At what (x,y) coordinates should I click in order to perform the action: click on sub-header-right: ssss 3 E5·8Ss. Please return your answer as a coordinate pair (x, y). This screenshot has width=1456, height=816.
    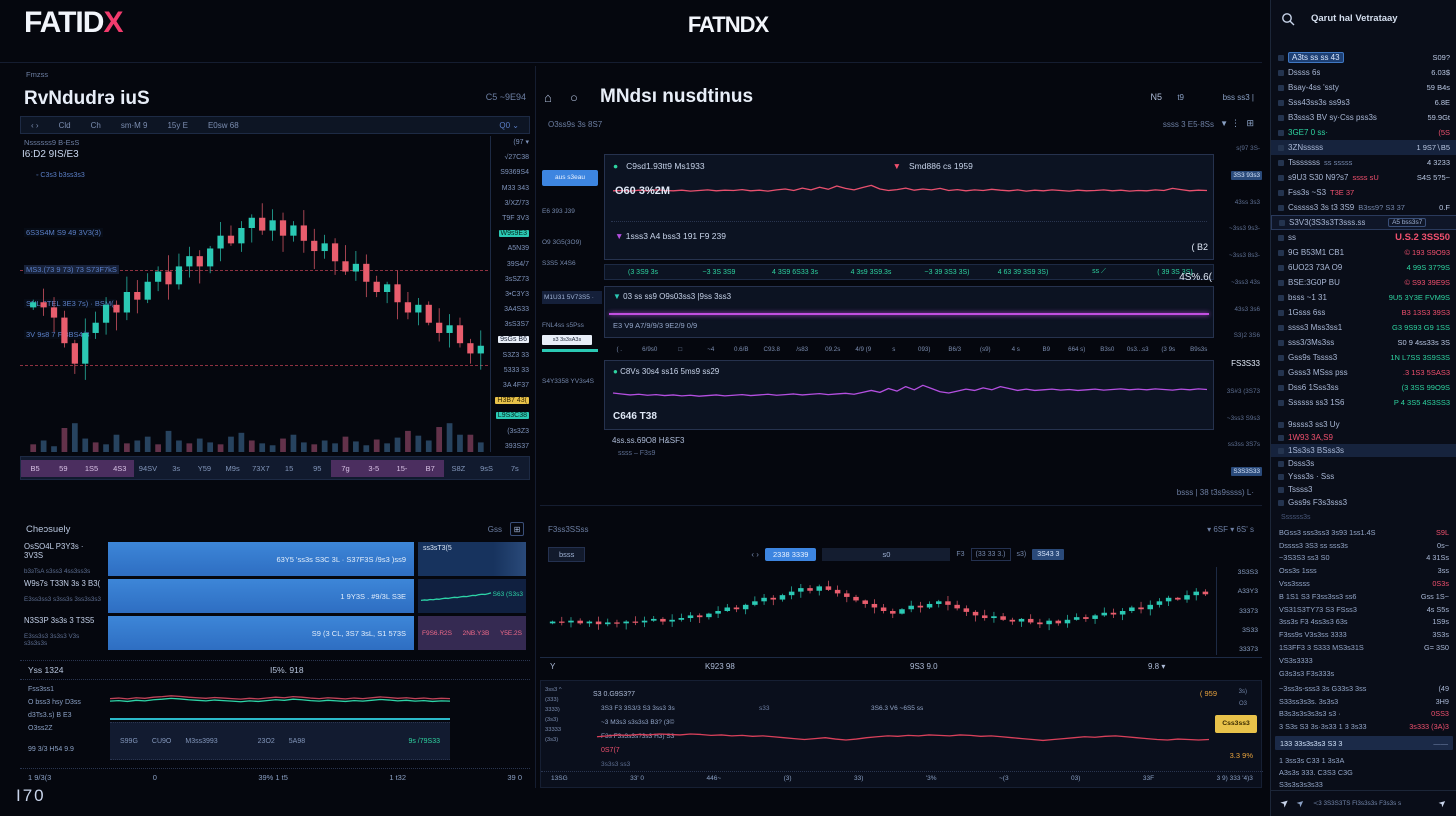
    Looking at the image, I should click on (1188, 124).